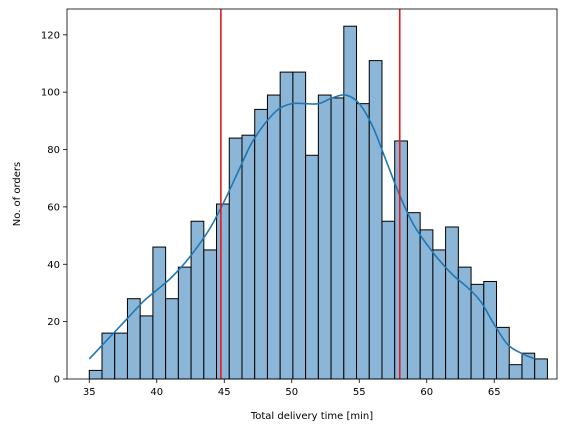 This screenshot has width=571, height=432. Describe the element at coordinates (291, 392) in the screenshot. I see `x-tick-label: 50` at that location.